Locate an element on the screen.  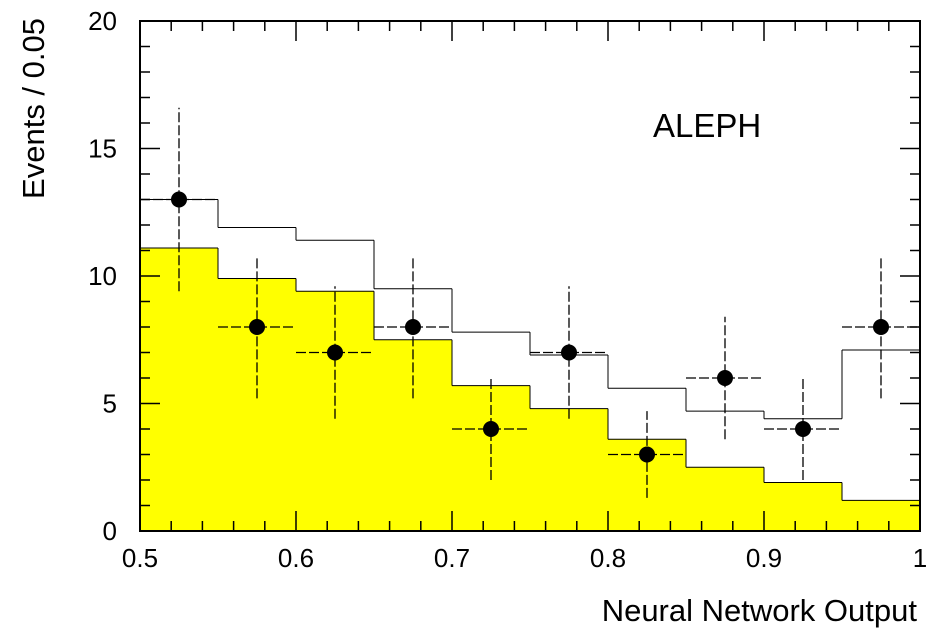
x-tick-label-1: 0.5 is located at coordinates (140, 558).